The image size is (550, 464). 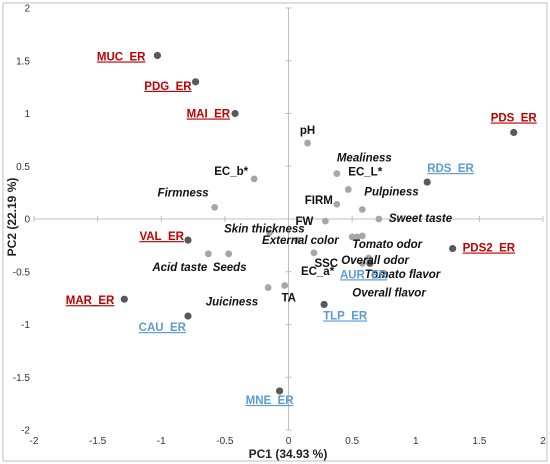 What do you see at coordinates (364, 275) in the screenshot?
I see `accession-label: AUR_ER` at bounding box center [364, 275].